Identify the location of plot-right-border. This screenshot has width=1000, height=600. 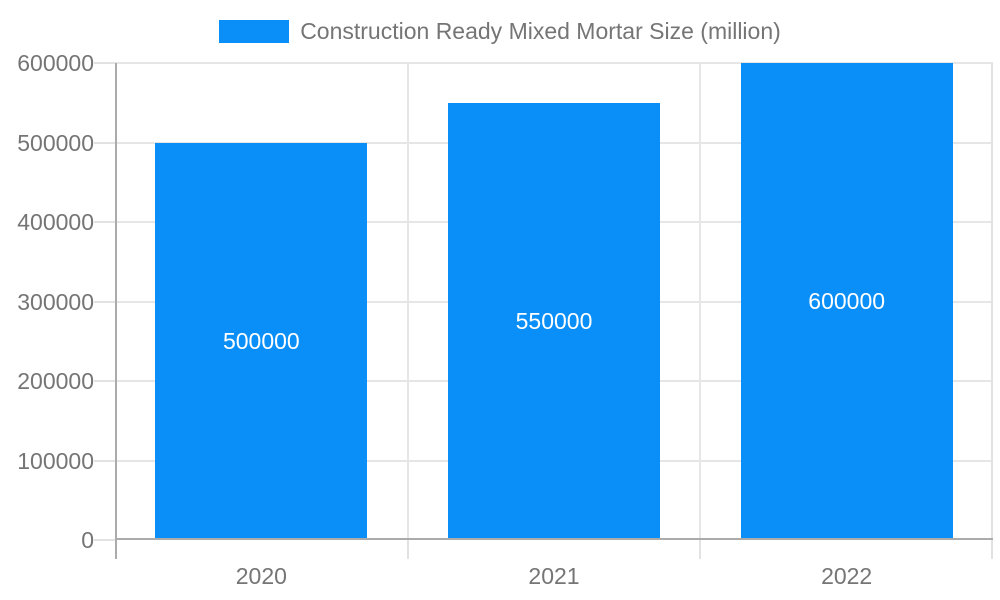
(992, 301).